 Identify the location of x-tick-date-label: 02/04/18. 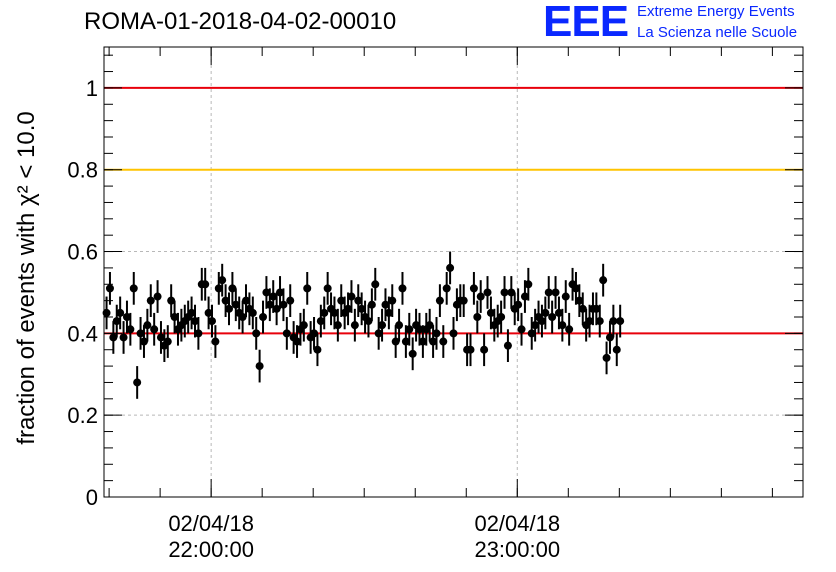
(517, 523).